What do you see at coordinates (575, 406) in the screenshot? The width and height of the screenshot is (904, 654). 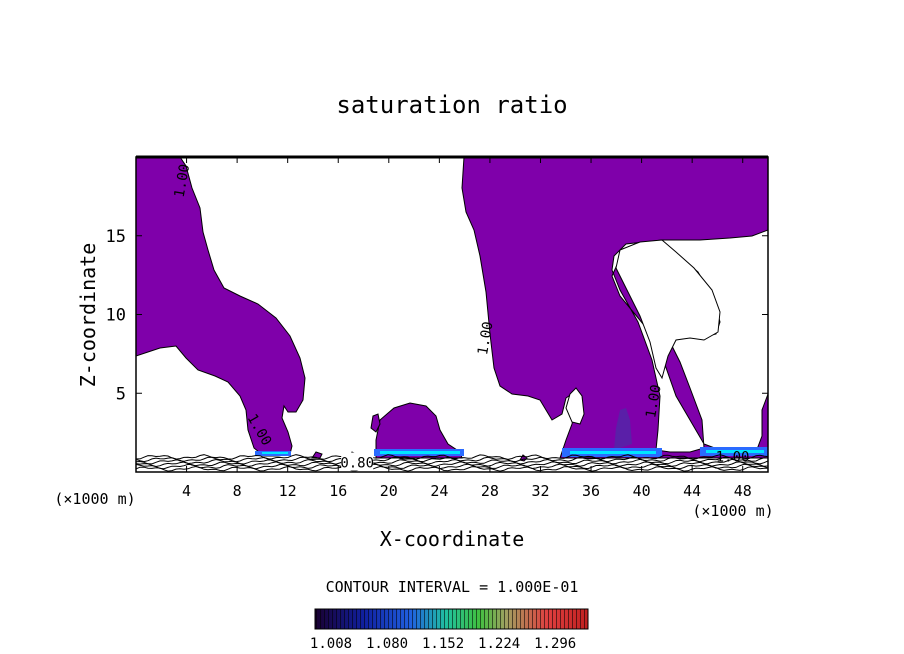 I see `region-right-notch` at bounding box center [575, 406].